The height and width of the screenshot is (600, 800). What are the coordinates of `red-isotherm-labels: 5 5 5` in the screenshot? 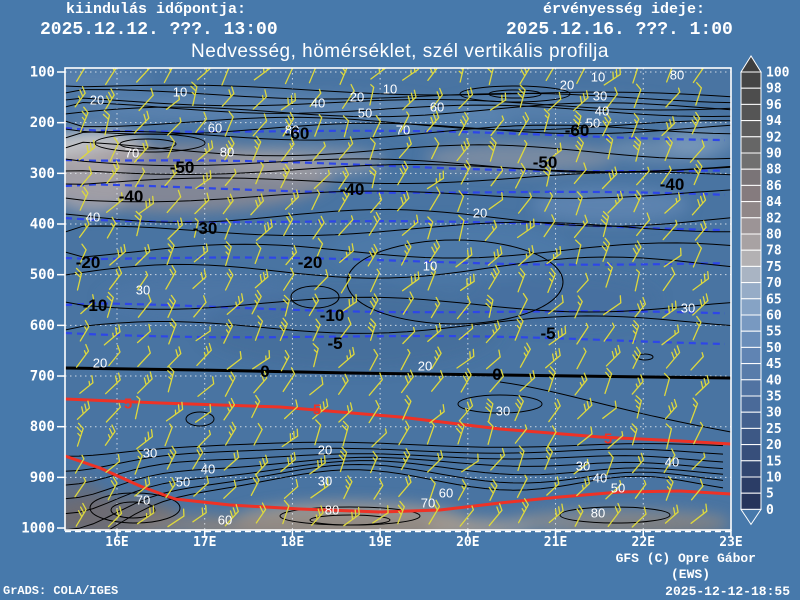 It's located at (368, 421).